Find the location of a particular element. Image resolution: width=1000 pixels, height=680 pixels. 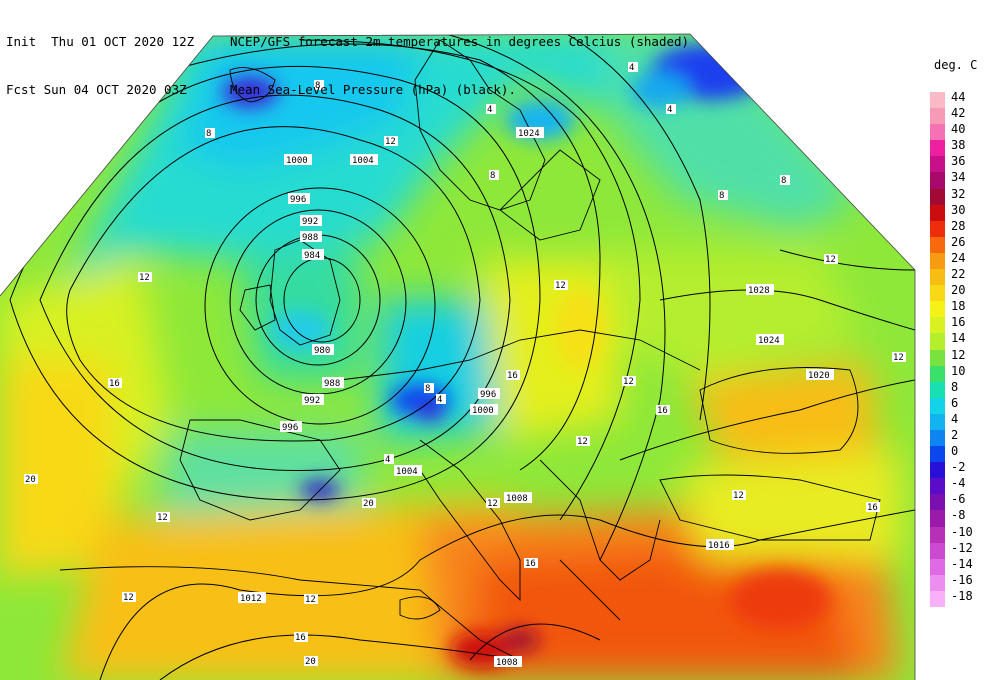

svg-text: 1012 is located at coordinates (251, 599).